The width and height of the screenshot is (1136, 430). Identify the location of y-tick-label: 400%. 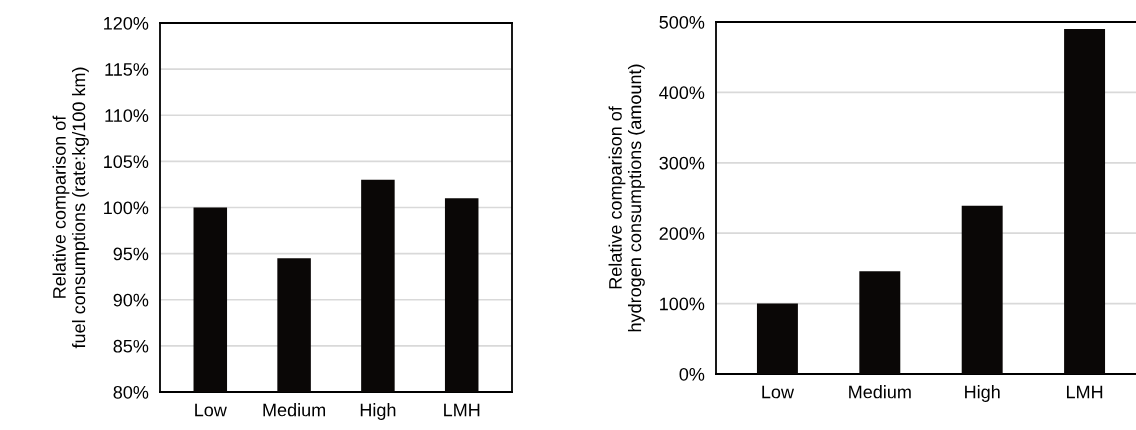
(682, 93).